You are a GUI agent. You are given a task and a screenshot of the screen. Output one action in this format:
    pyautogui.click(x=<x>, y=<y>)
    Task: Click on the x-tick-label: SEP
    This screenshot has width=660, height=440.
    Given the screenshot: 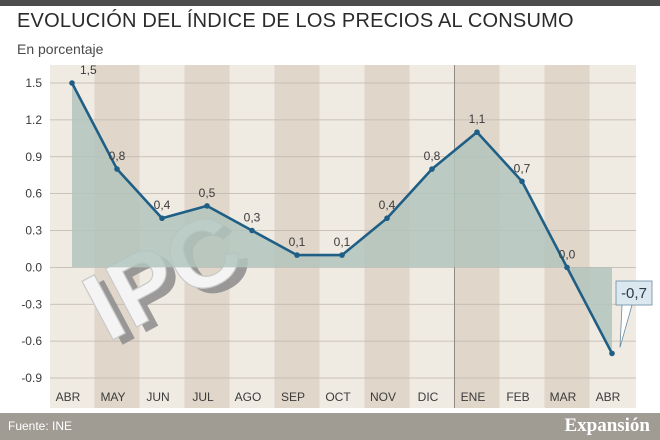 What is the action you would take?
    pyautogui.click(x=293, y=397)
    